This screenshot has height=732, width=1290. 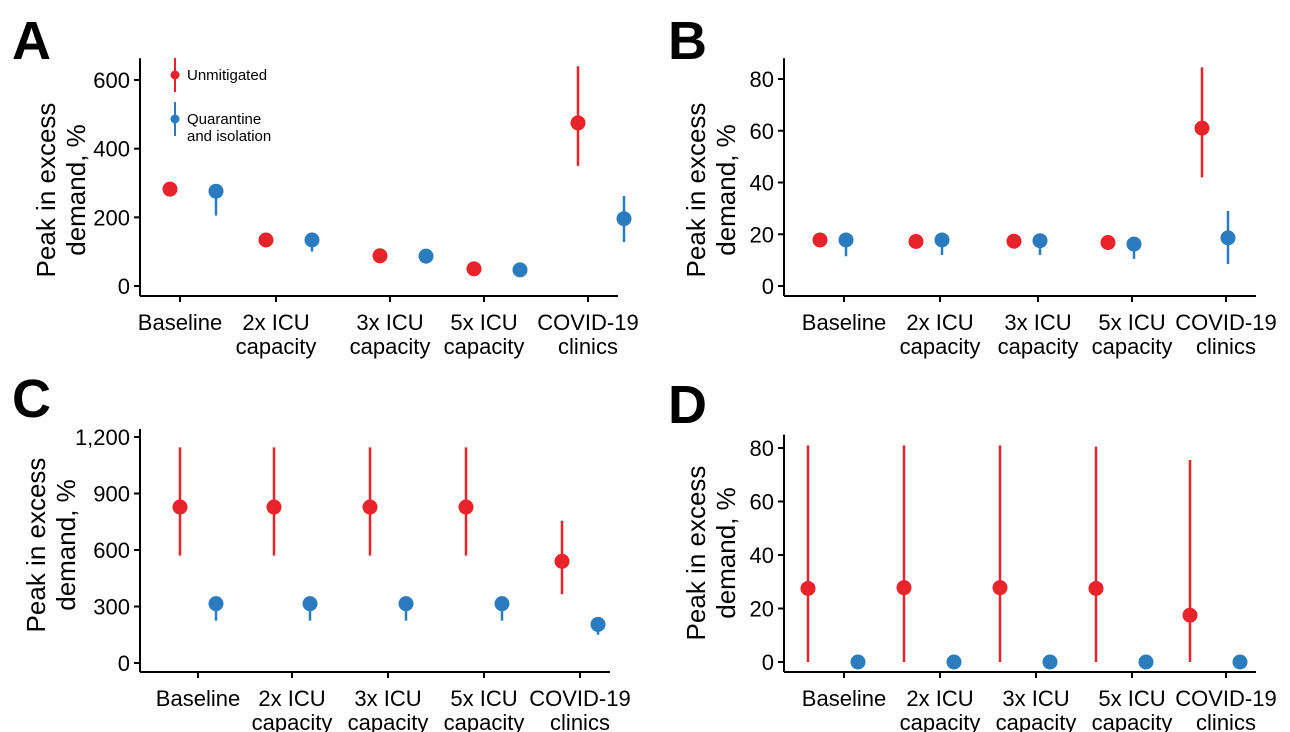 I want to click on panel-d-y-axis-label: Peak in excessdemand, %, so click(x=711, y=553).